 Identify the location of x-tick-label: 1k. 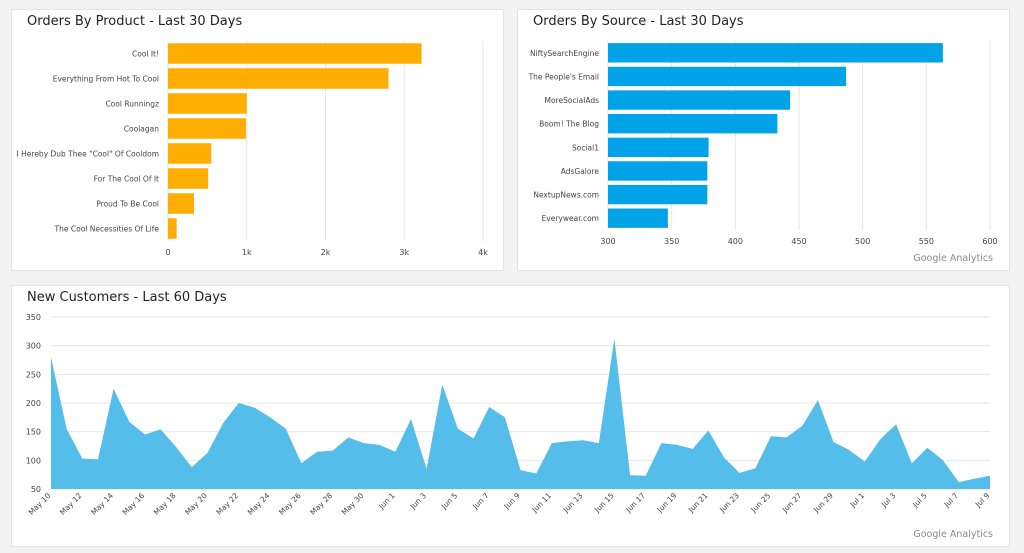
(247, 252).